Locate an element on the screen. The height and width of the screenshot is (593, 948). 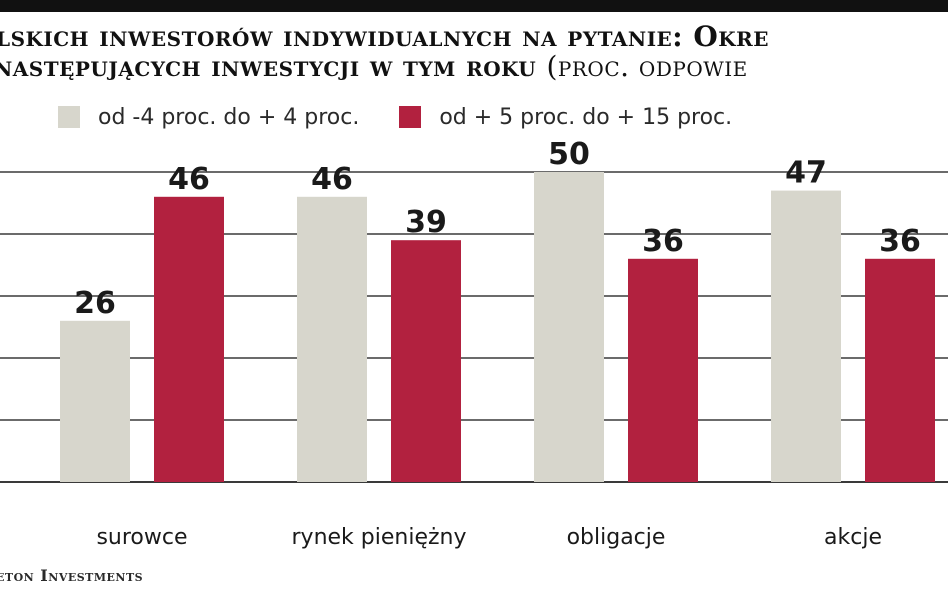
data-label: 50 is located at coordinates (569, 156).